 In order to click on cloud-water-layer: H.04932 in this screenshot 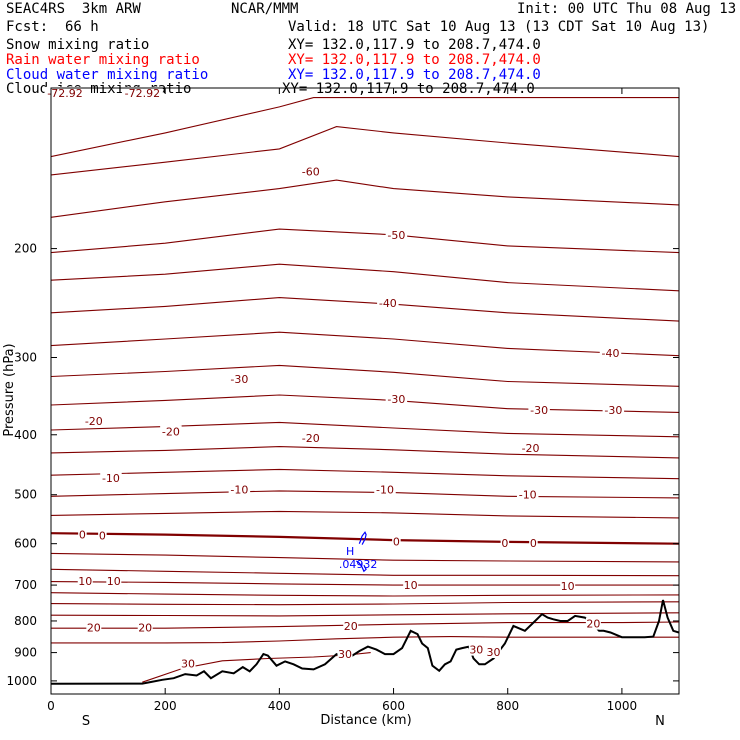, I will do `click(358, 552)`.